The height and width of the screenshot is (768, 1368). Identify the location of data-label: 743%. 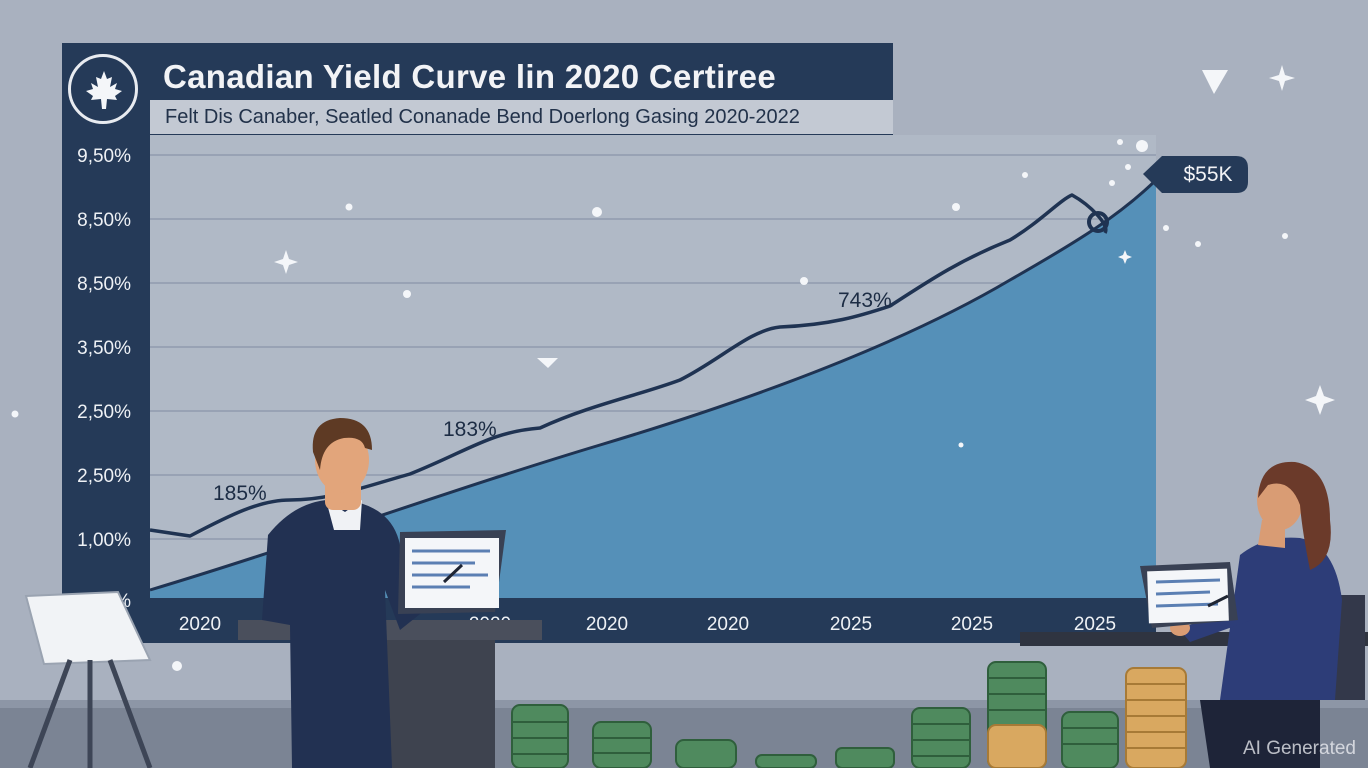
(865, 300).